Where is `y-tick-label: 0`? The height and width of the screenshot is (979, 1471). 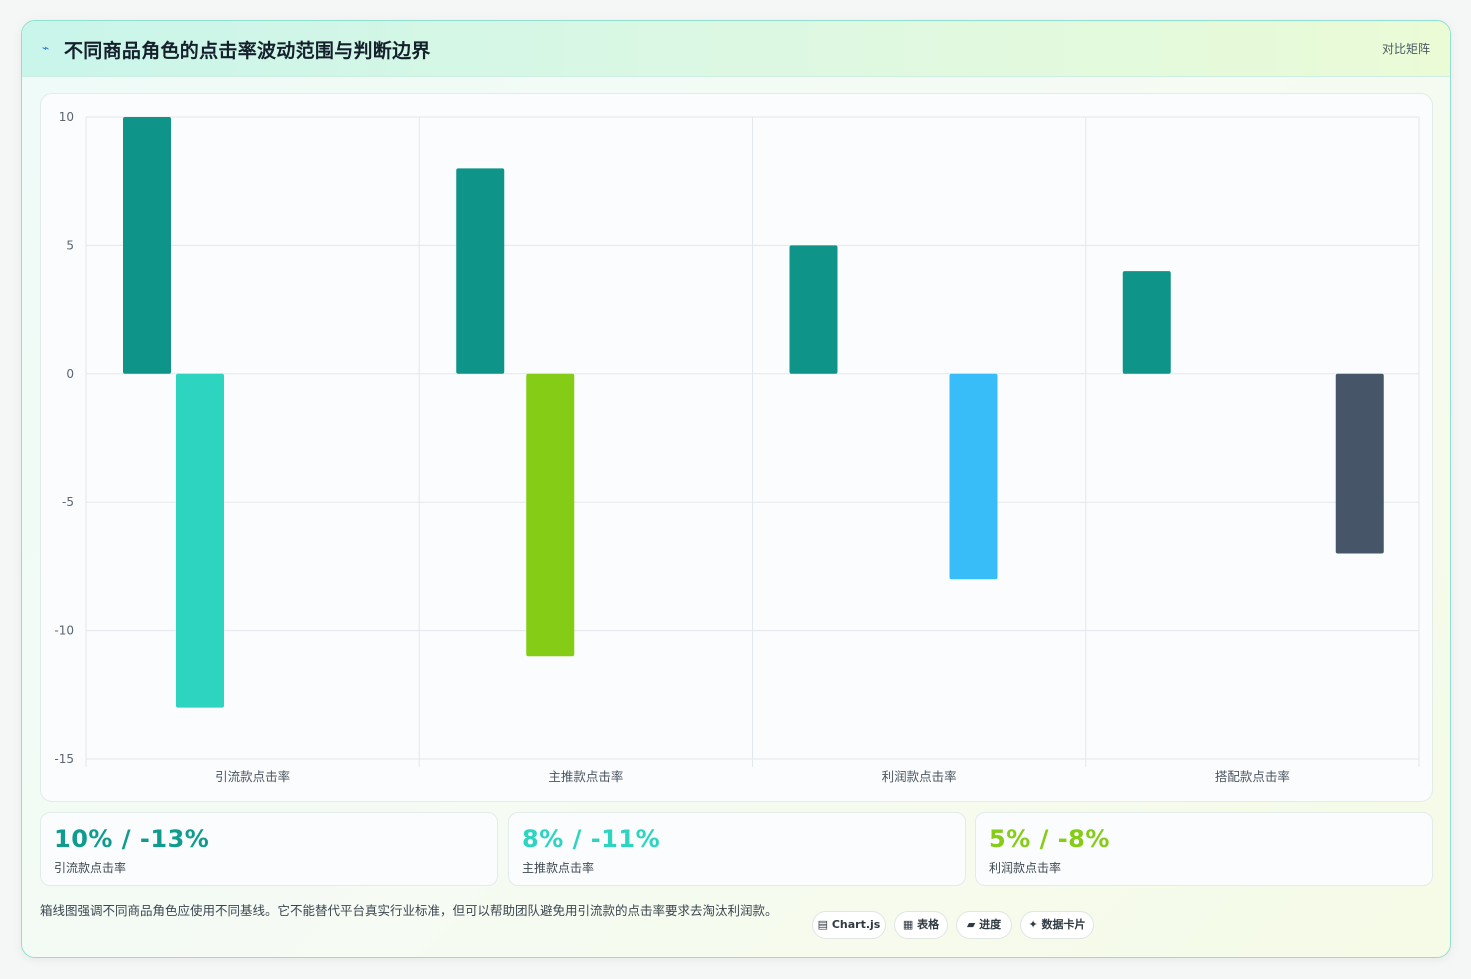 y-tick-label: 0 is located at coordinates (70, 374).